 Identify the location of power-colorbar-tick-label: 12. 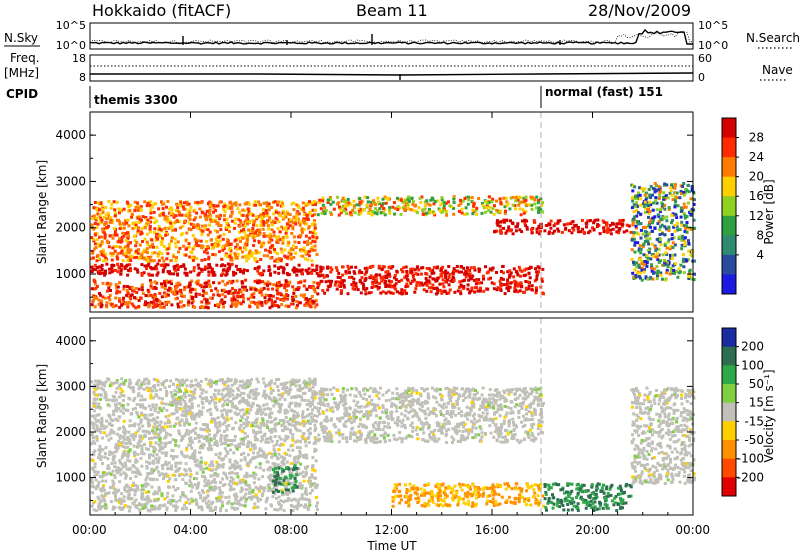
(756, 216).